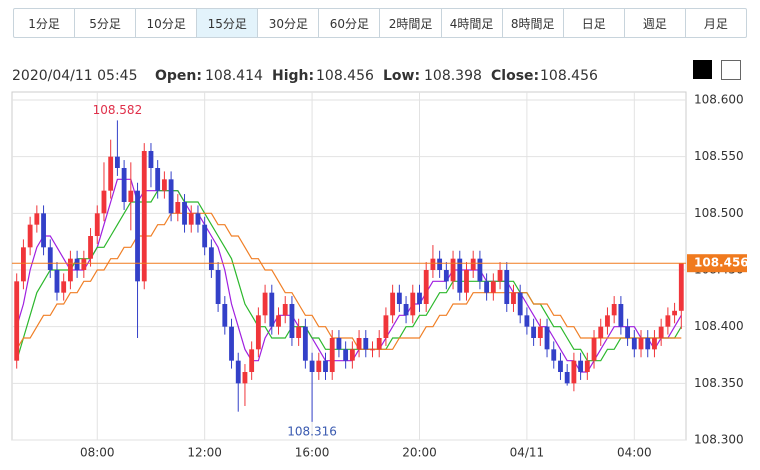  Describe the element at coordinates (569, 76) in the screenshot. I see `close-value: 108.456` at that location.